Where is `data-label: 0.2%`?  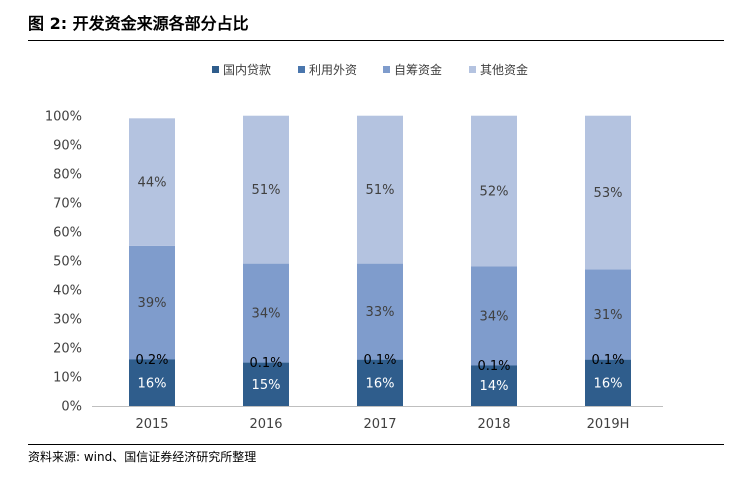 data-label: 0.2% is located at coordinates (151, 360).